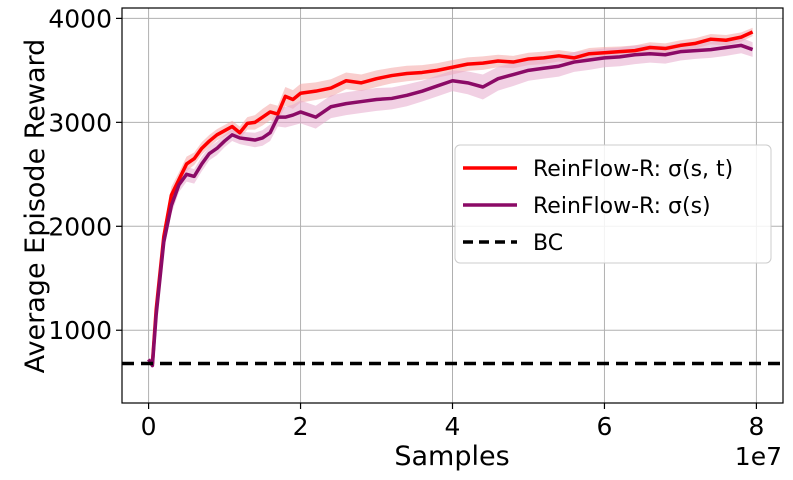  What do you see at coordinates (451, 456) in the screenshot?
I see `x-axis-label: Samples` at bounding box center [451, 456].